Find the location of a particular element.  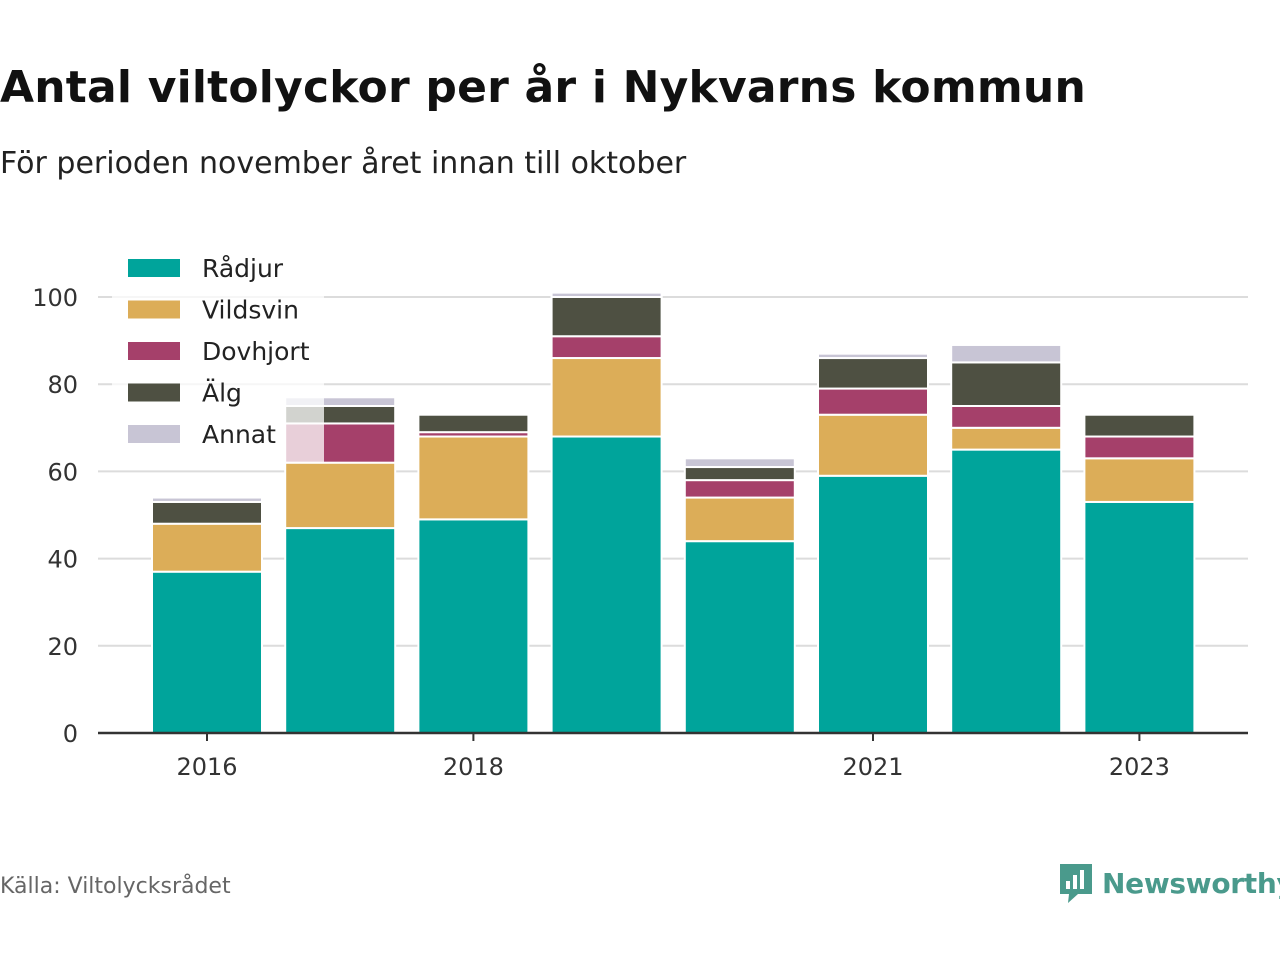

source-note: Källa: Viltolycksrådet is located at coordinates (115, 886).